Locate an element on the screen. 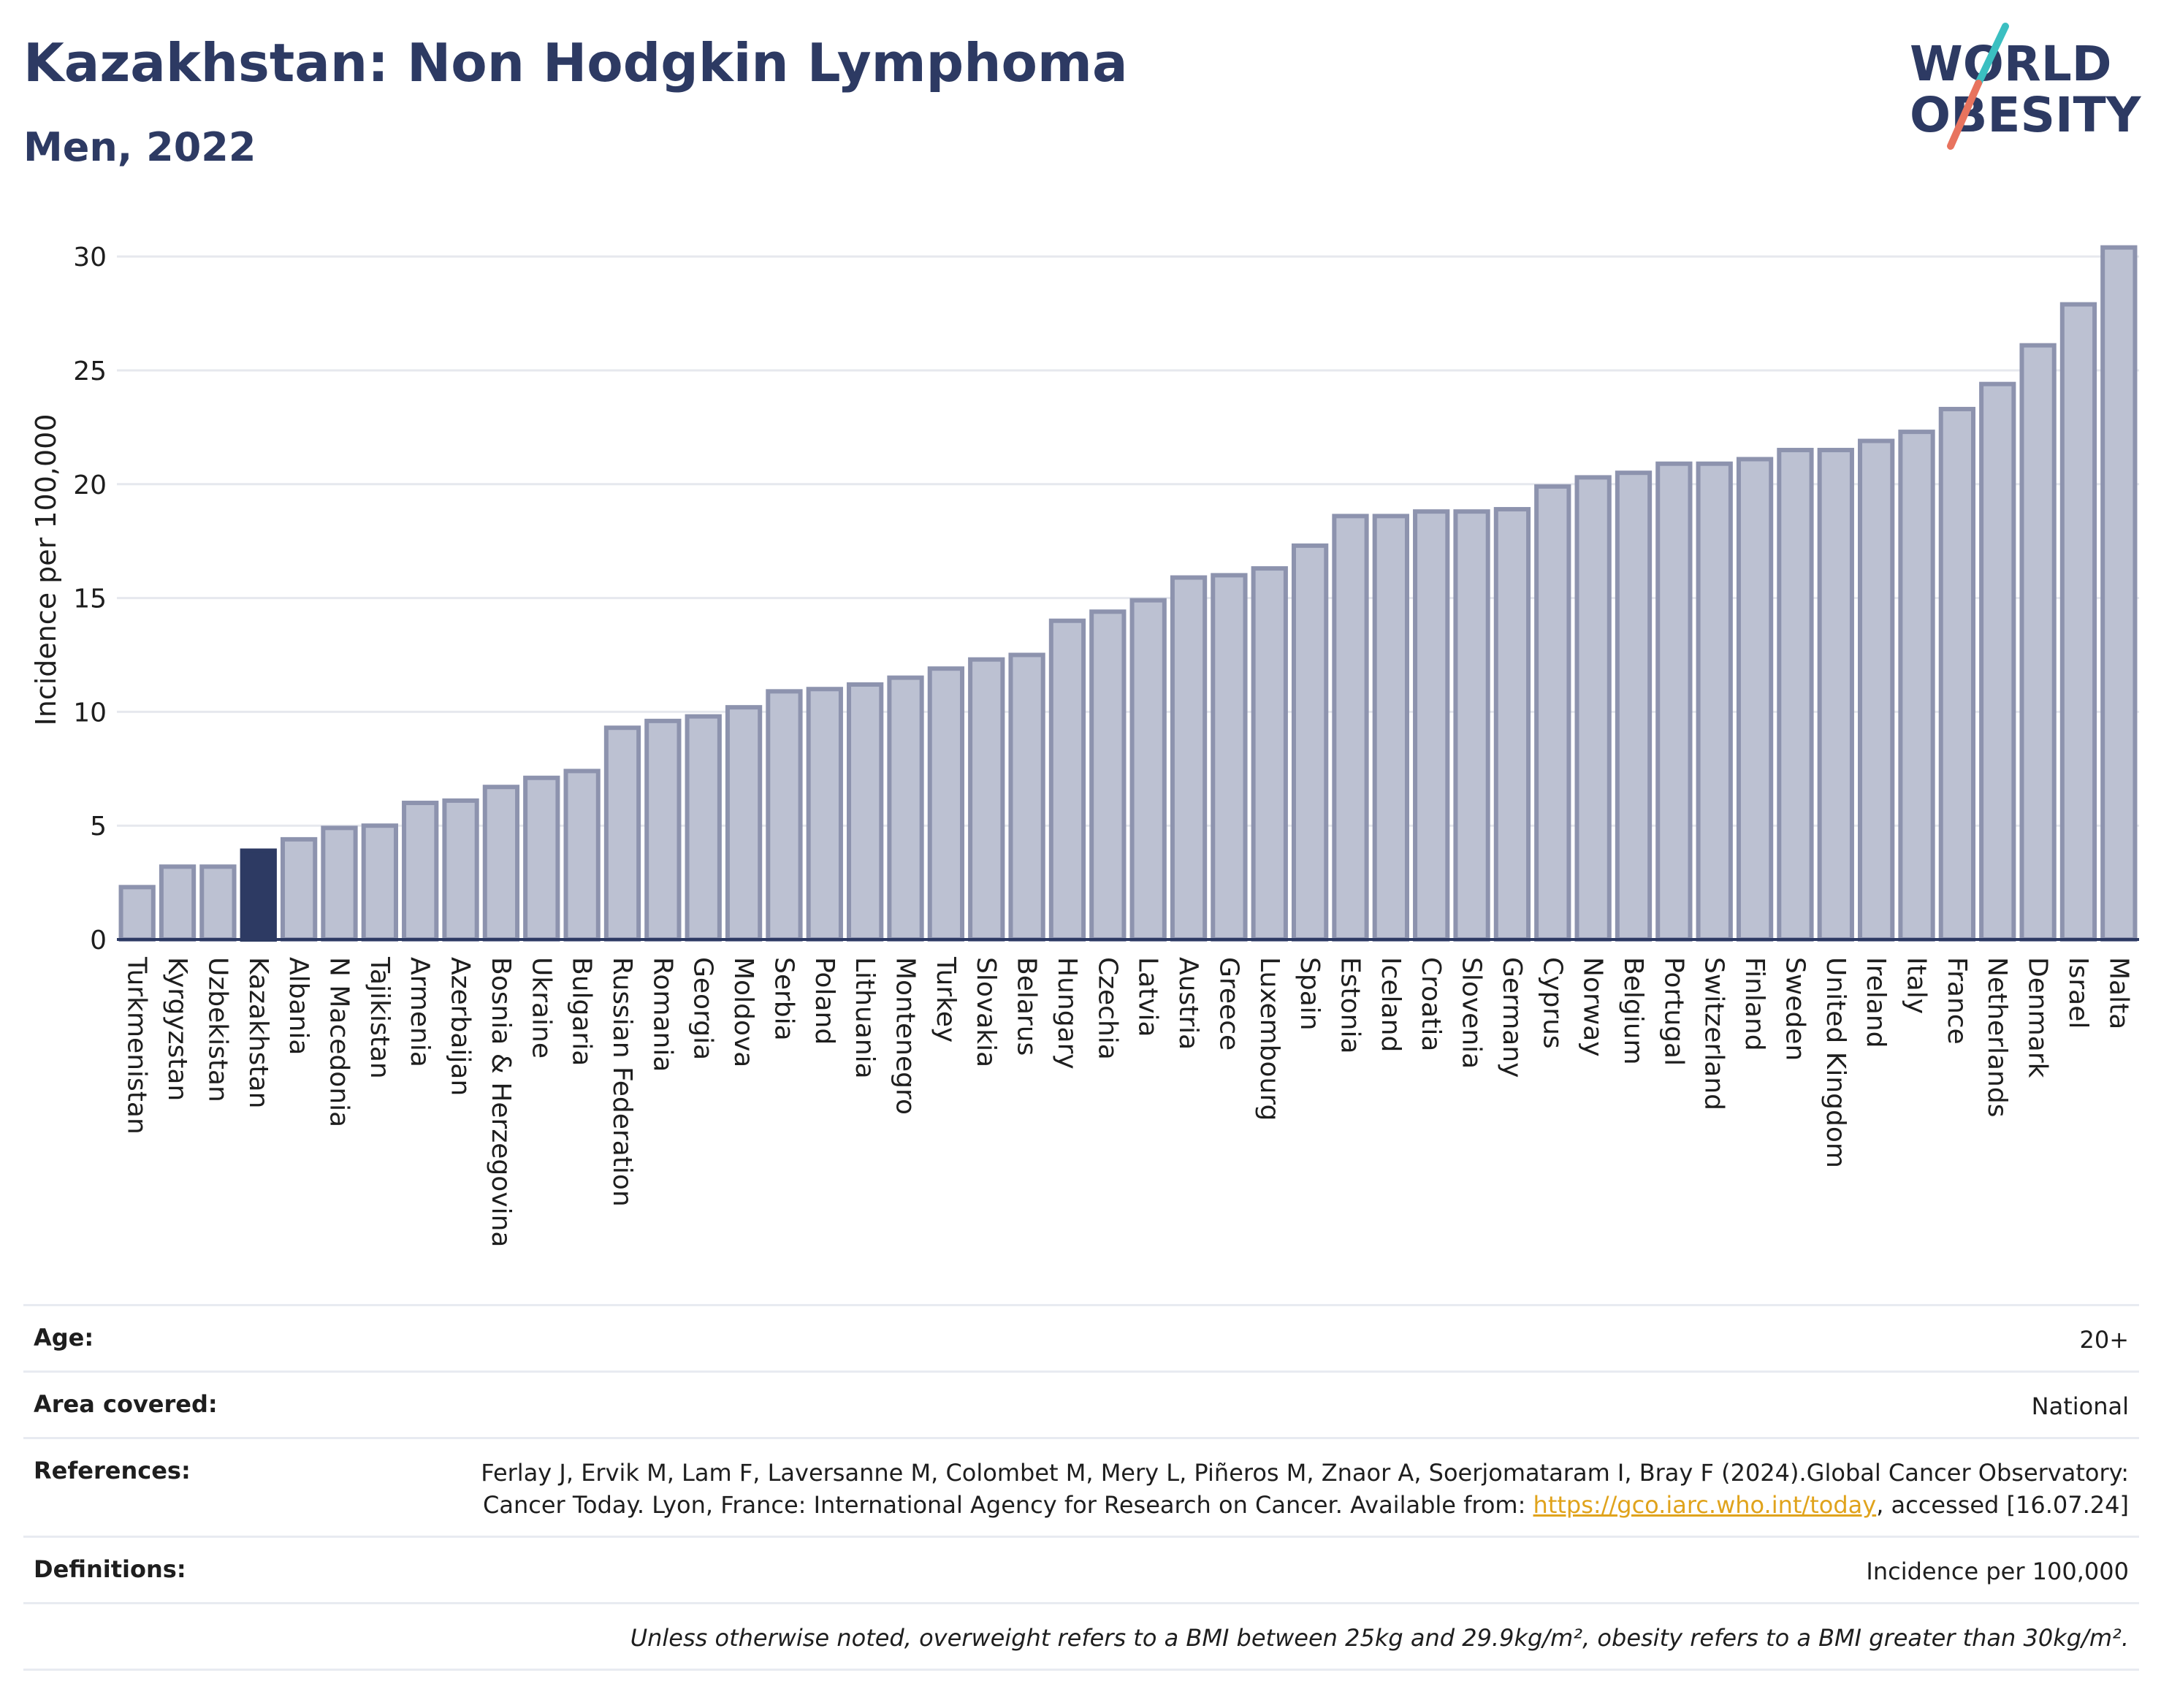 This screenshot has height=1708, width=2161. x-tick-label: Malta is located at coordinates (2118, 993).